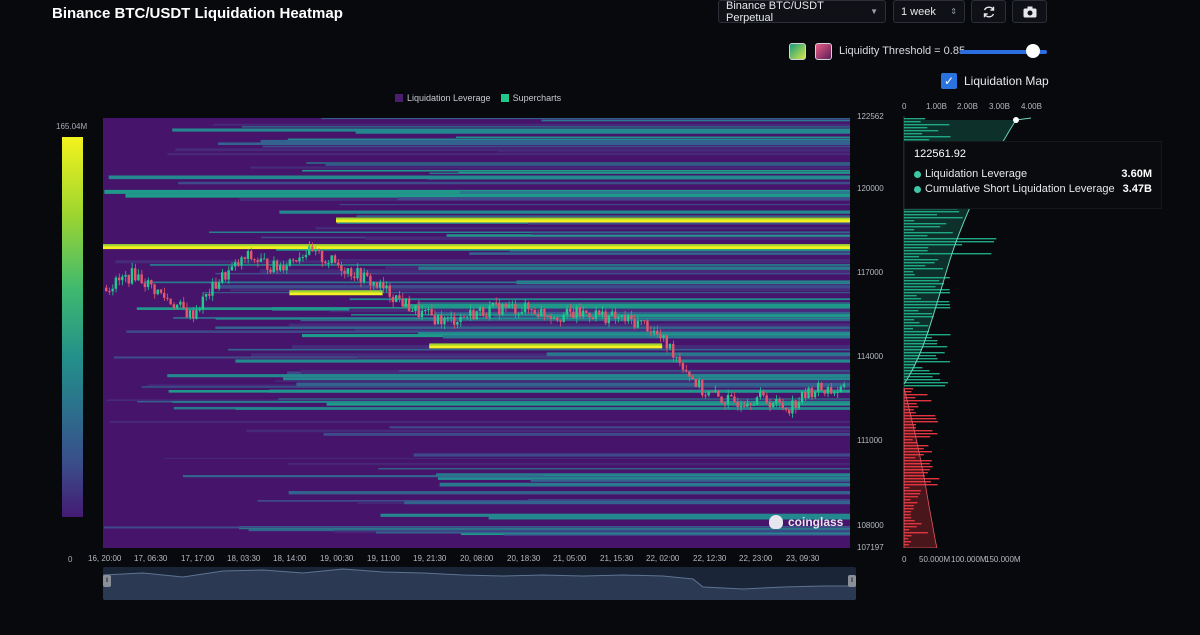 The height and width of the screenshot is (635, 1200). I want to click on navigator-right-handle: ‖, so click(852, 581).